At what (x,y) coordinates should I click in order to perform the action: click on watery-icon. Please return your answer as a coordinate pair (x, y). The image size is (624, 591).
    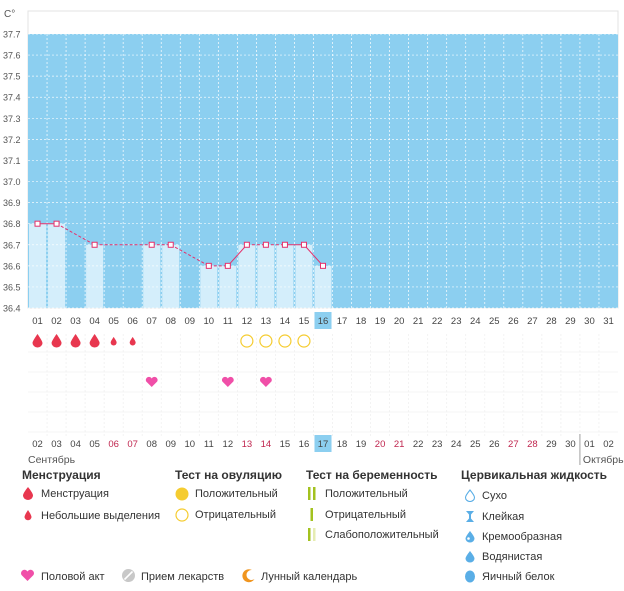
    Looking at the image, I should click on (470, 557).